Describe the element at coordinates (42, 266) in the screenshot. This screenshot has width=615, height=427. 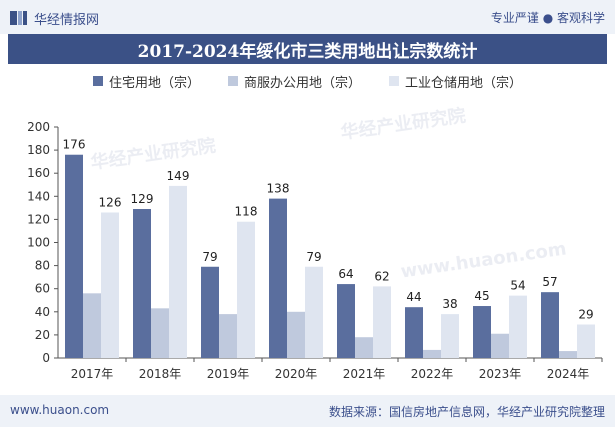
I see `y-tick-label: 80` at that location.